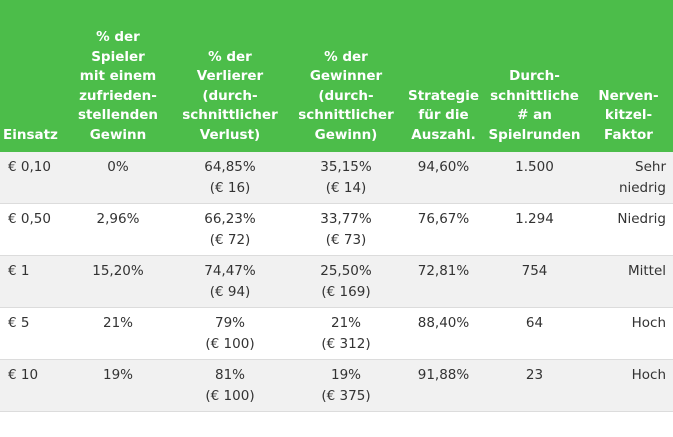  I want to click on cell-winners: 21% (€ 312), so click(346, 333).